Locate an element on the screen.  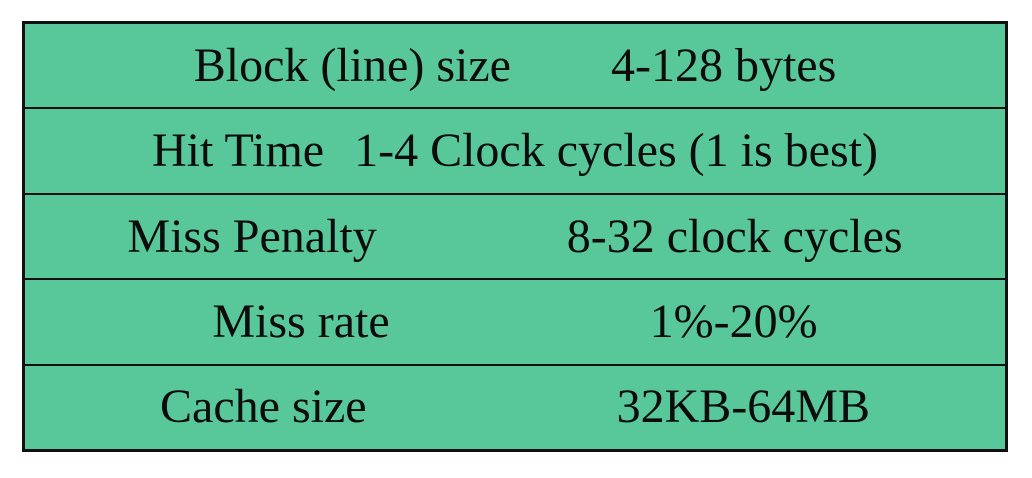
row-value: 8-32 clock cycles is located at coordinates (734, 236).